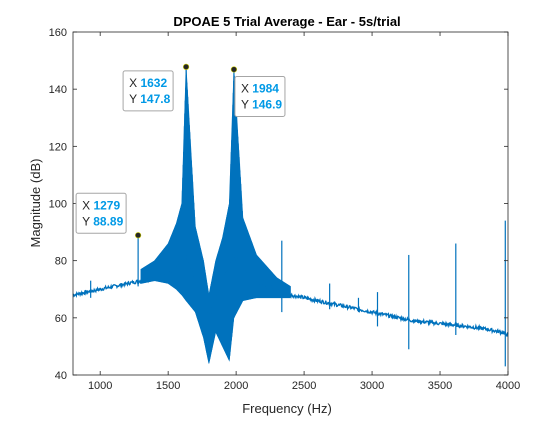  What do you see at coordinates (58, 90) in the screenshot?
I see `y-tick-label: 140` at bounding box center [58, 90].